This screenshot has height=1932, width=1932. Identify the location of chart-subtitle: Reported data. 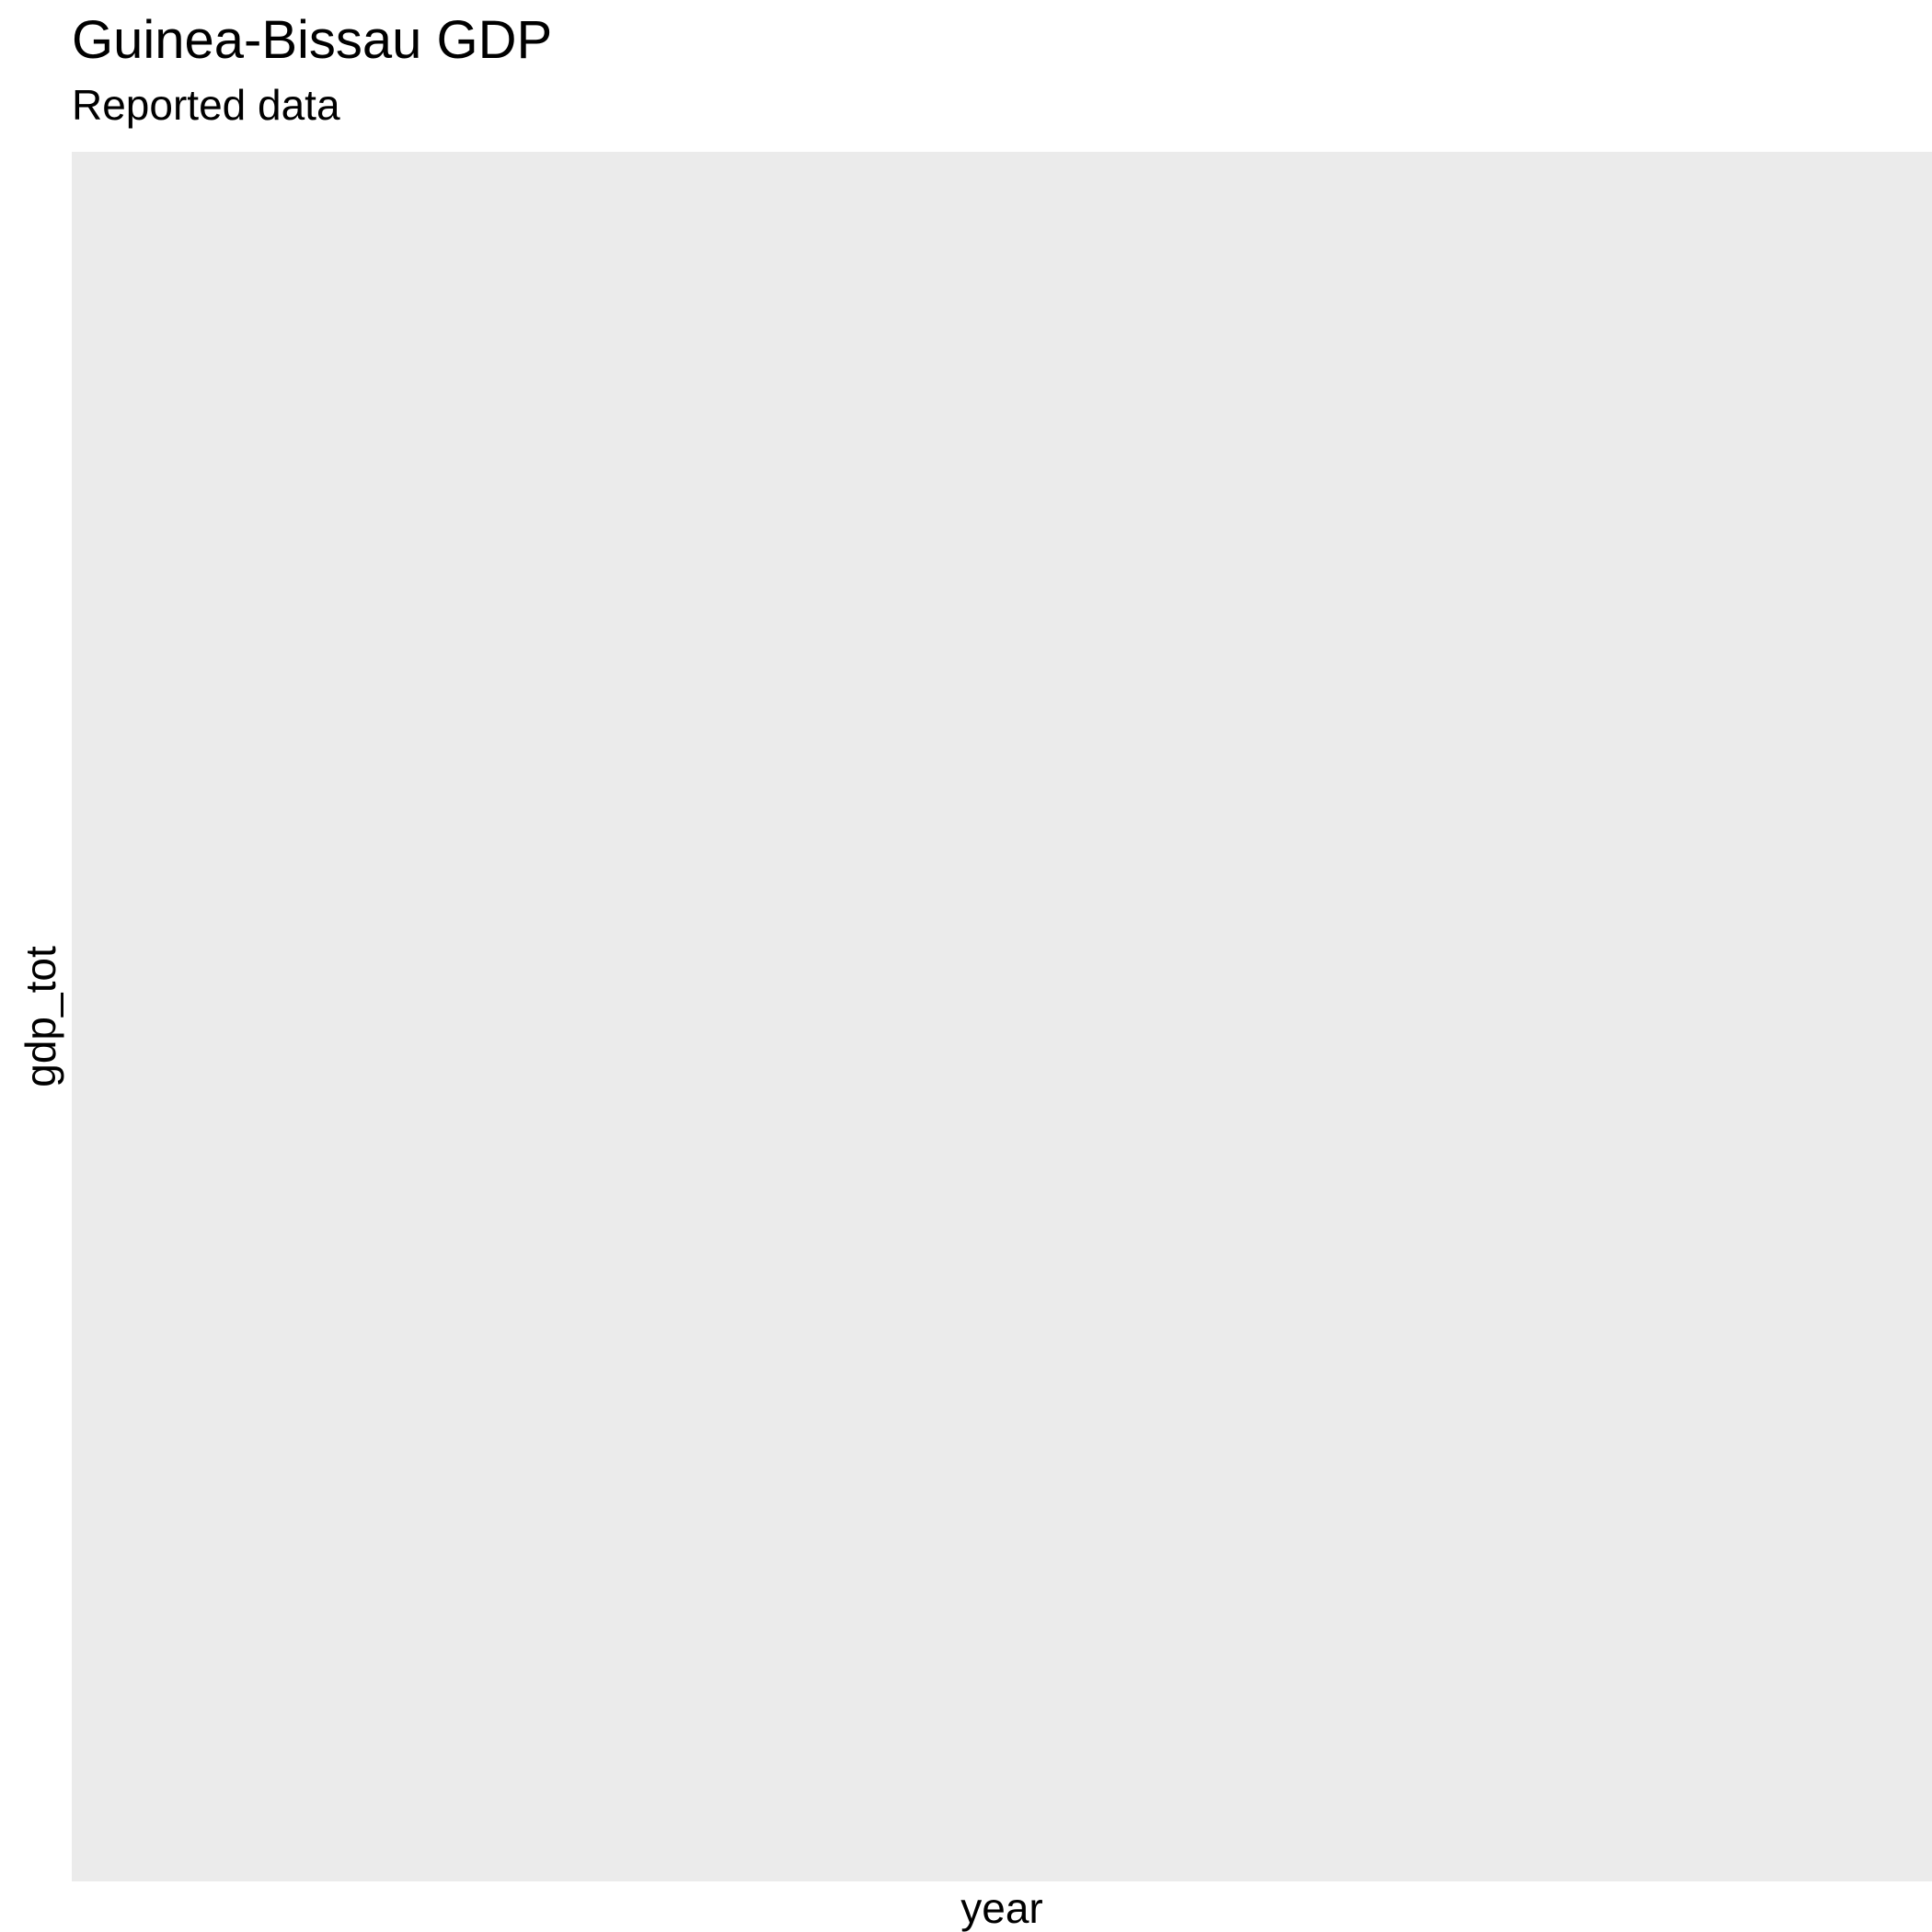
(206, 105).